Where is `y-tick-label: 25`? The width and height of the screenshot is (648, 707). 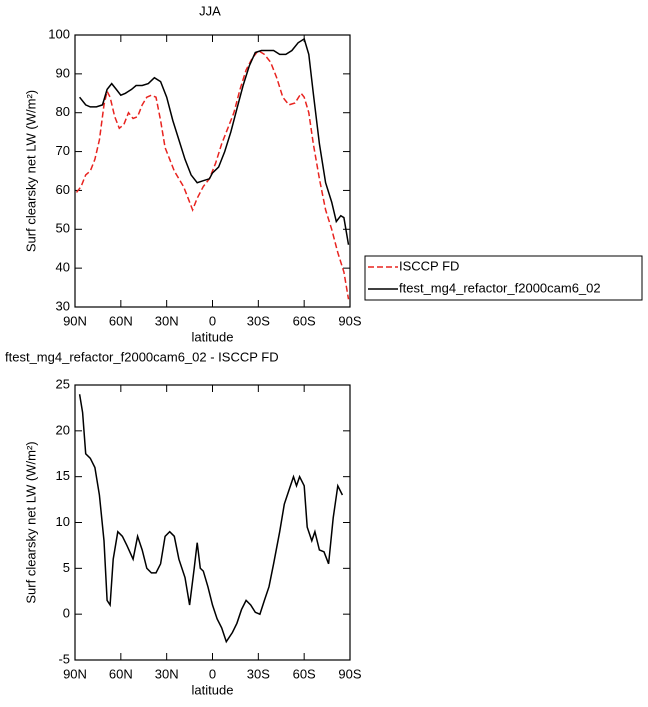
y-tick-label: 25 is located at coordinates (63, 383).